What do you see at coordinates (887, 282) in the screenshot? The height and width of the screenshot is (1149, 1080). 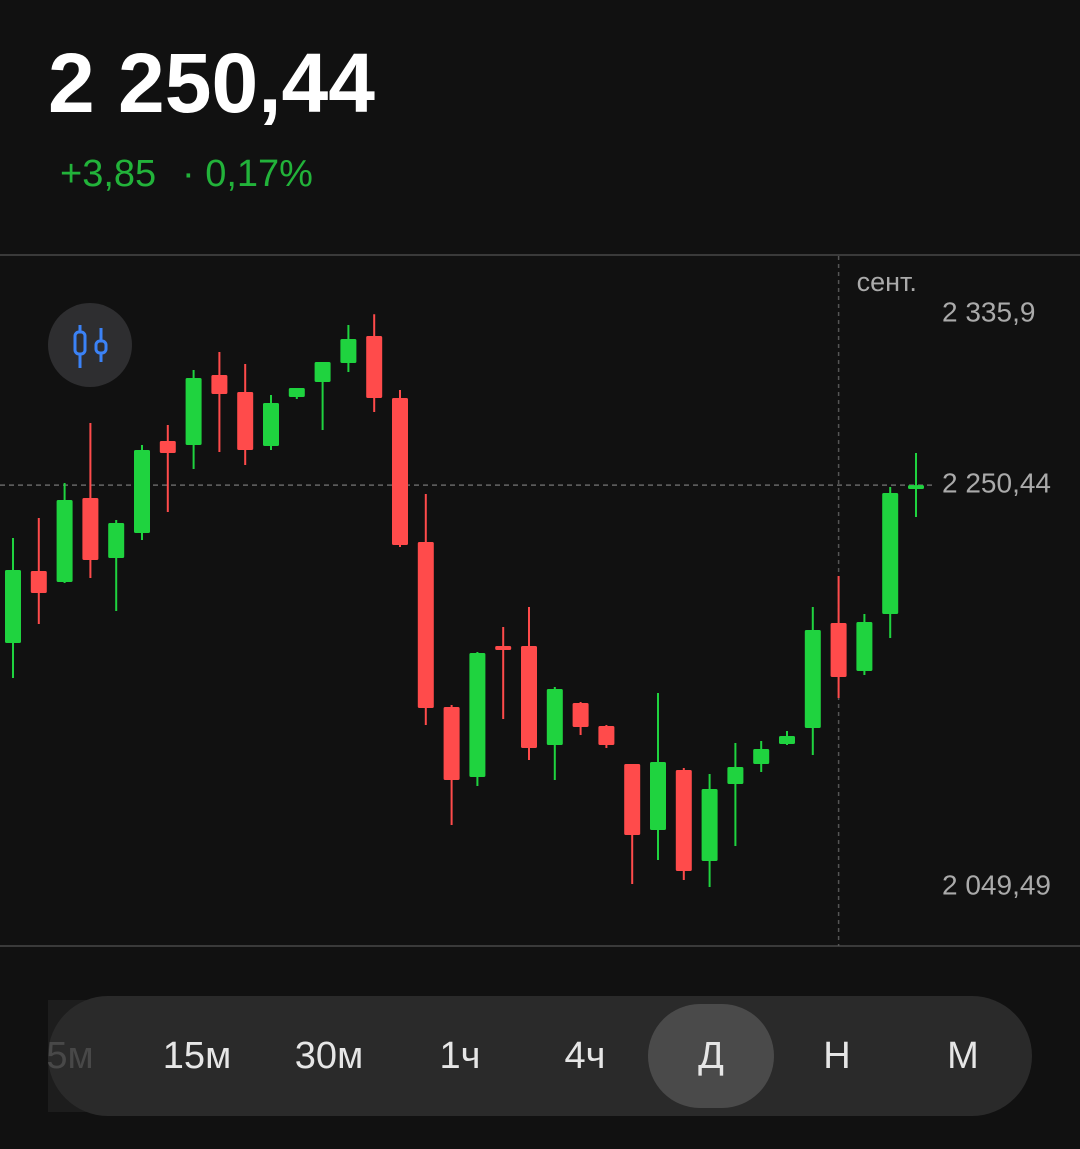 I see `month-label: сент.` at bounding box center [887, 282].